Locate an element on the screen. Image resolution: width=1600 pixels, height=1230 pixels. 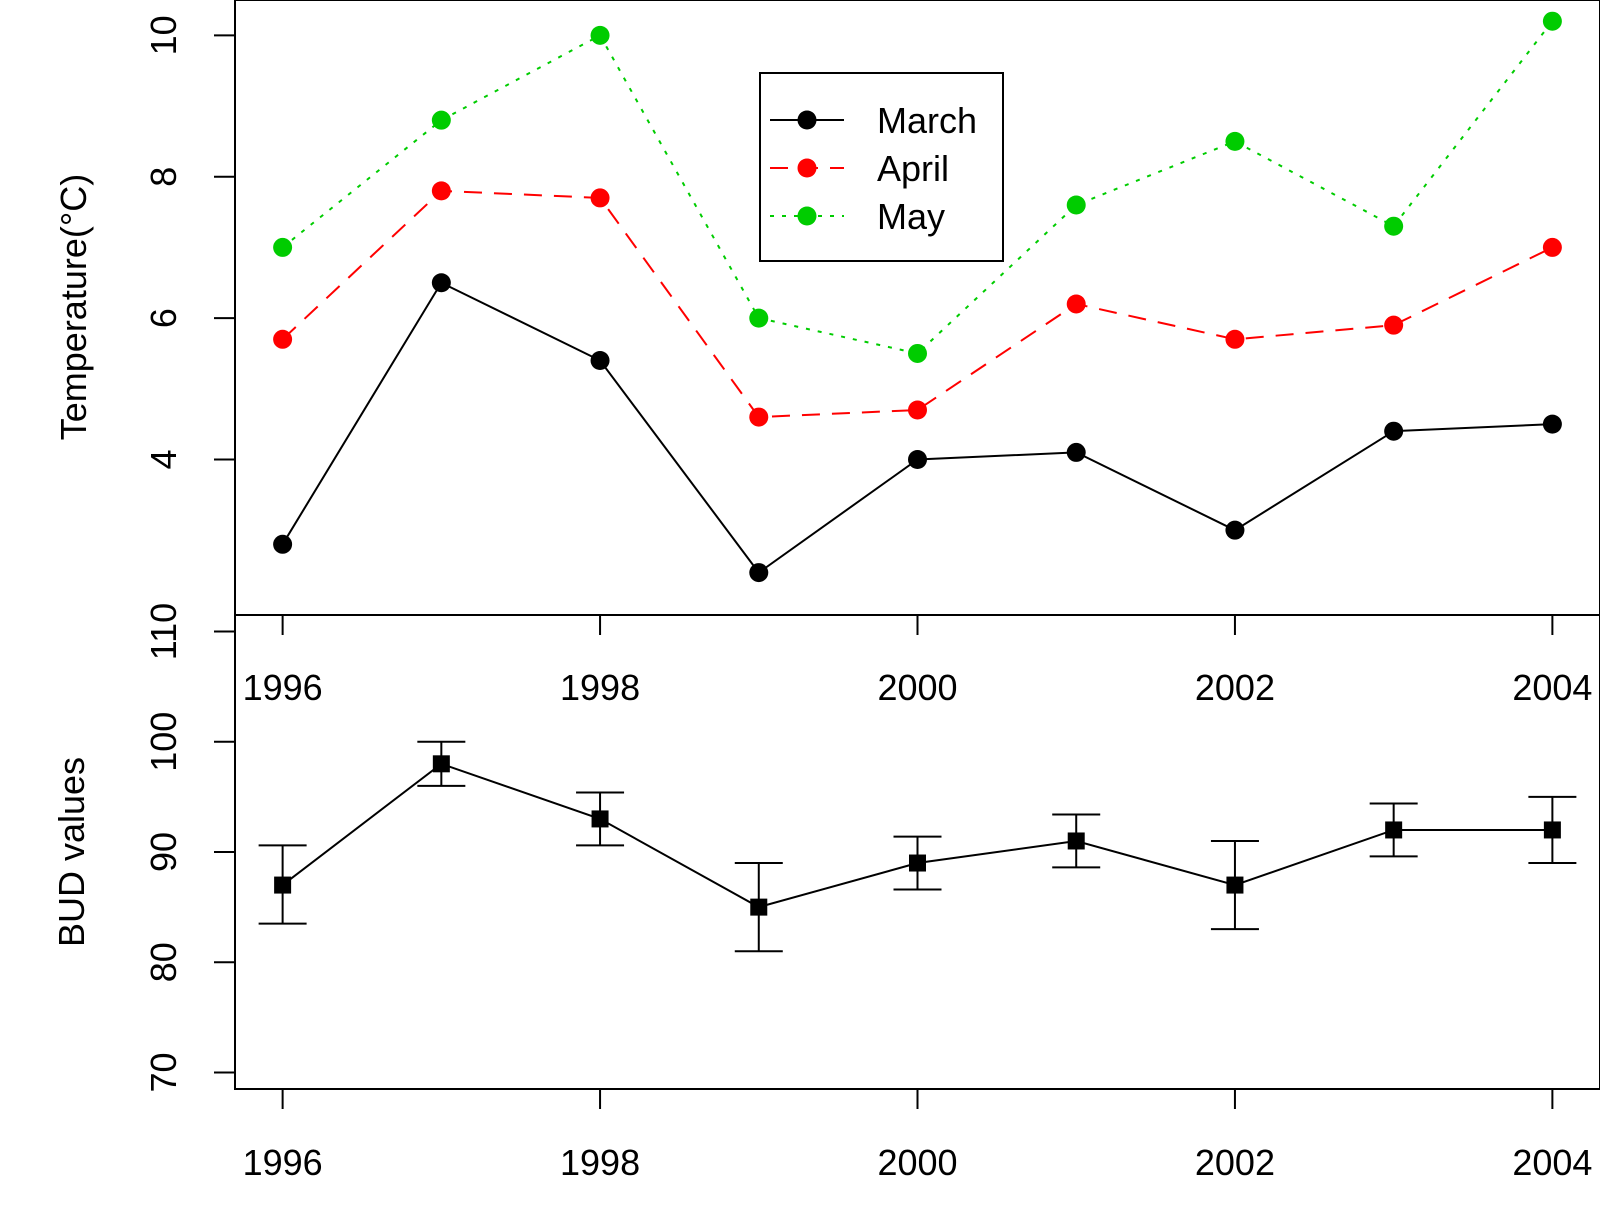
temperature-x-tick-label: 2004 is located at coordinates (1552, 687).